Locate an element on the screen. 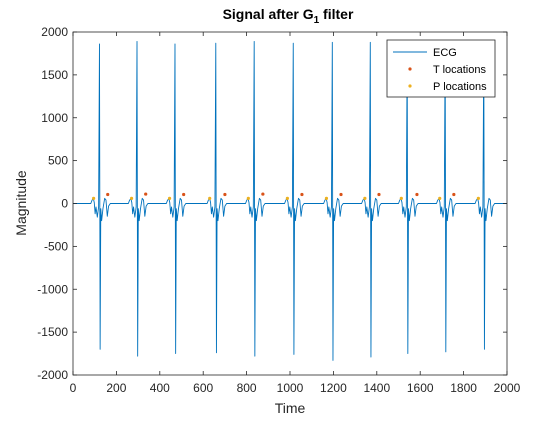 Image resolution: width=560 pixels, height=425 pixels. legend-p-label: P locations is located at coordinates (460, 87).